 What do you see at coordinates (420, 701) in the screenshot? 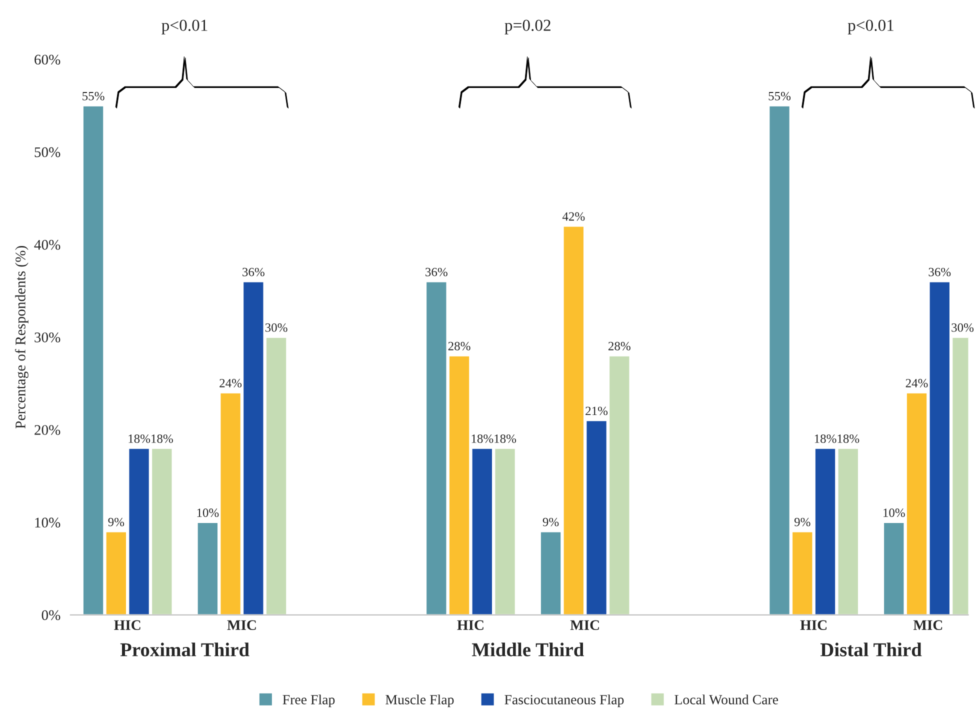
I see `legend-label: Muscle Flap` at bounding box center [420, 701].